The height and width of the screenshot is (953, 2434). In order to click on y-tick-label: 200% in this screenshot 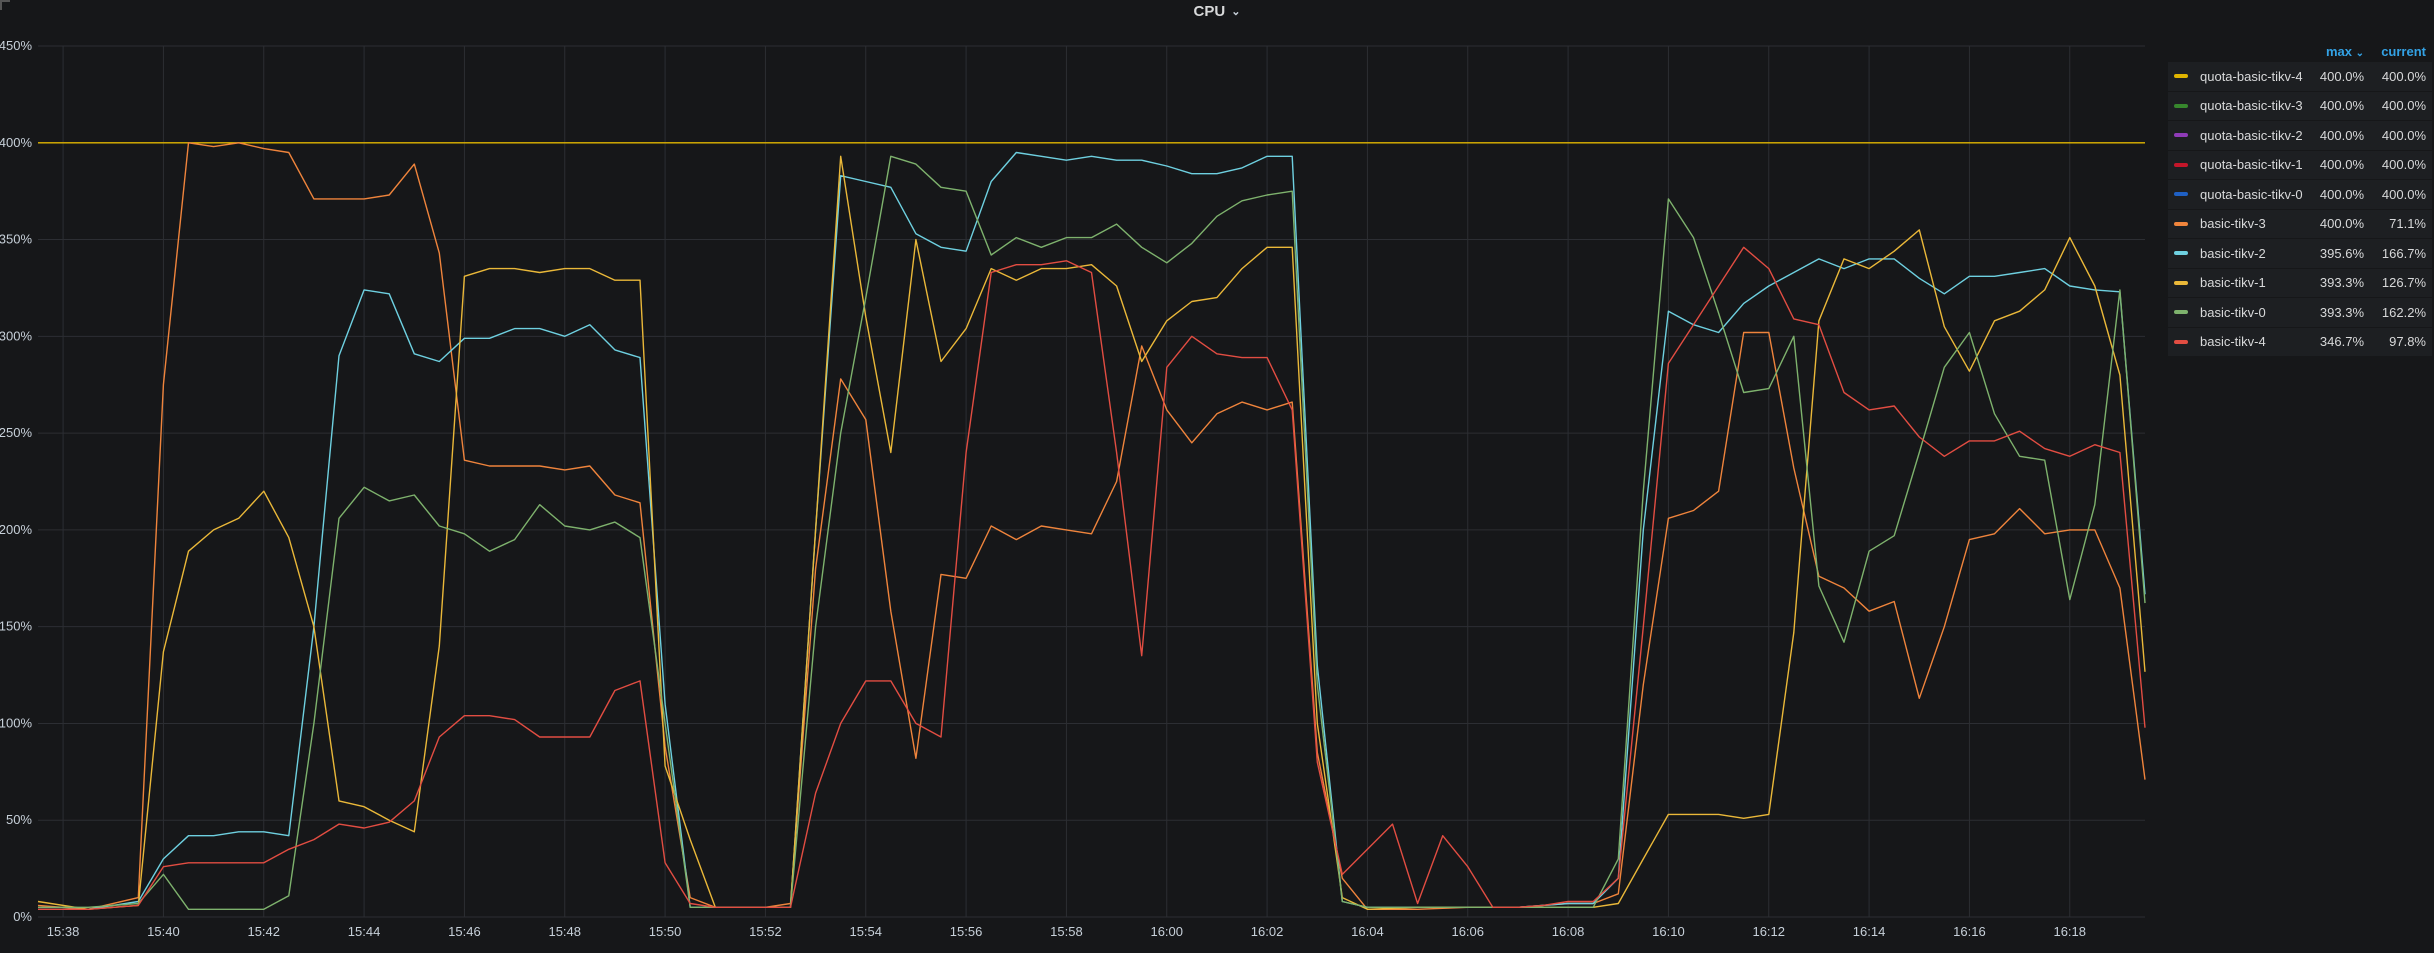, I will do `click(16, 529)`.